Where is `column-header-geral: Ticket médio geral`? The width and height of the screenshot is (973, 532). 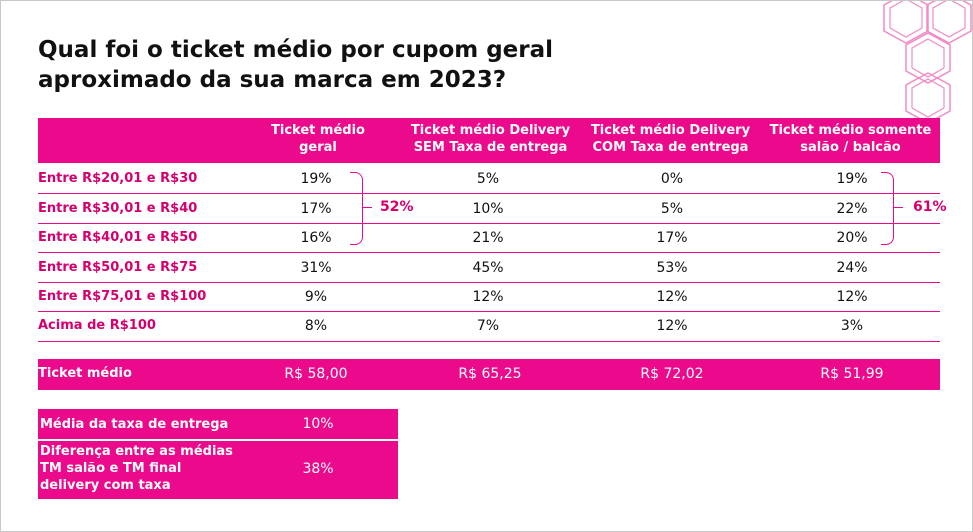 column-header-geral: Ticket médio geral is located at coordinates (318, 139).